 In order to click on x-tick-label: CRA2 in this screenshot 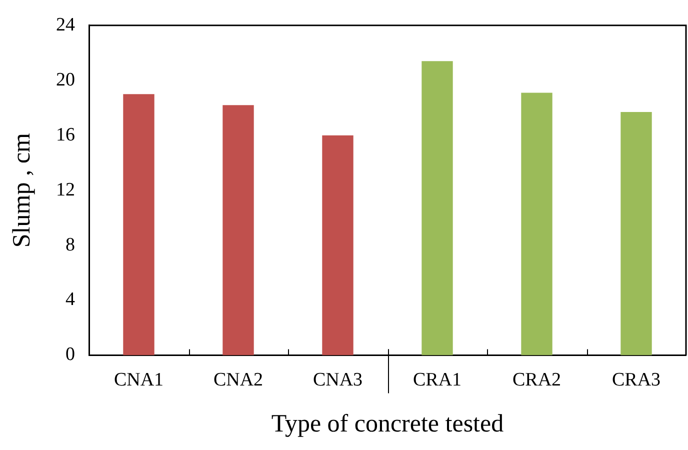, I will do `click(537, 380)`.